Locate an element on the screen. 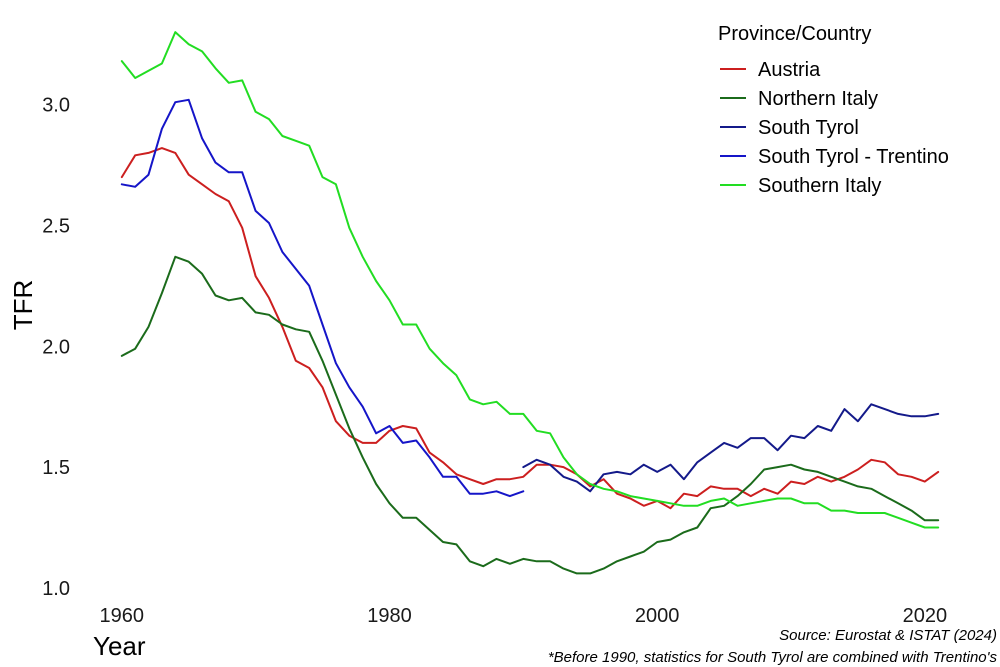  source-caption: Source: Eurostat & ISTAT (2024) is located at coordinates (888, 635).